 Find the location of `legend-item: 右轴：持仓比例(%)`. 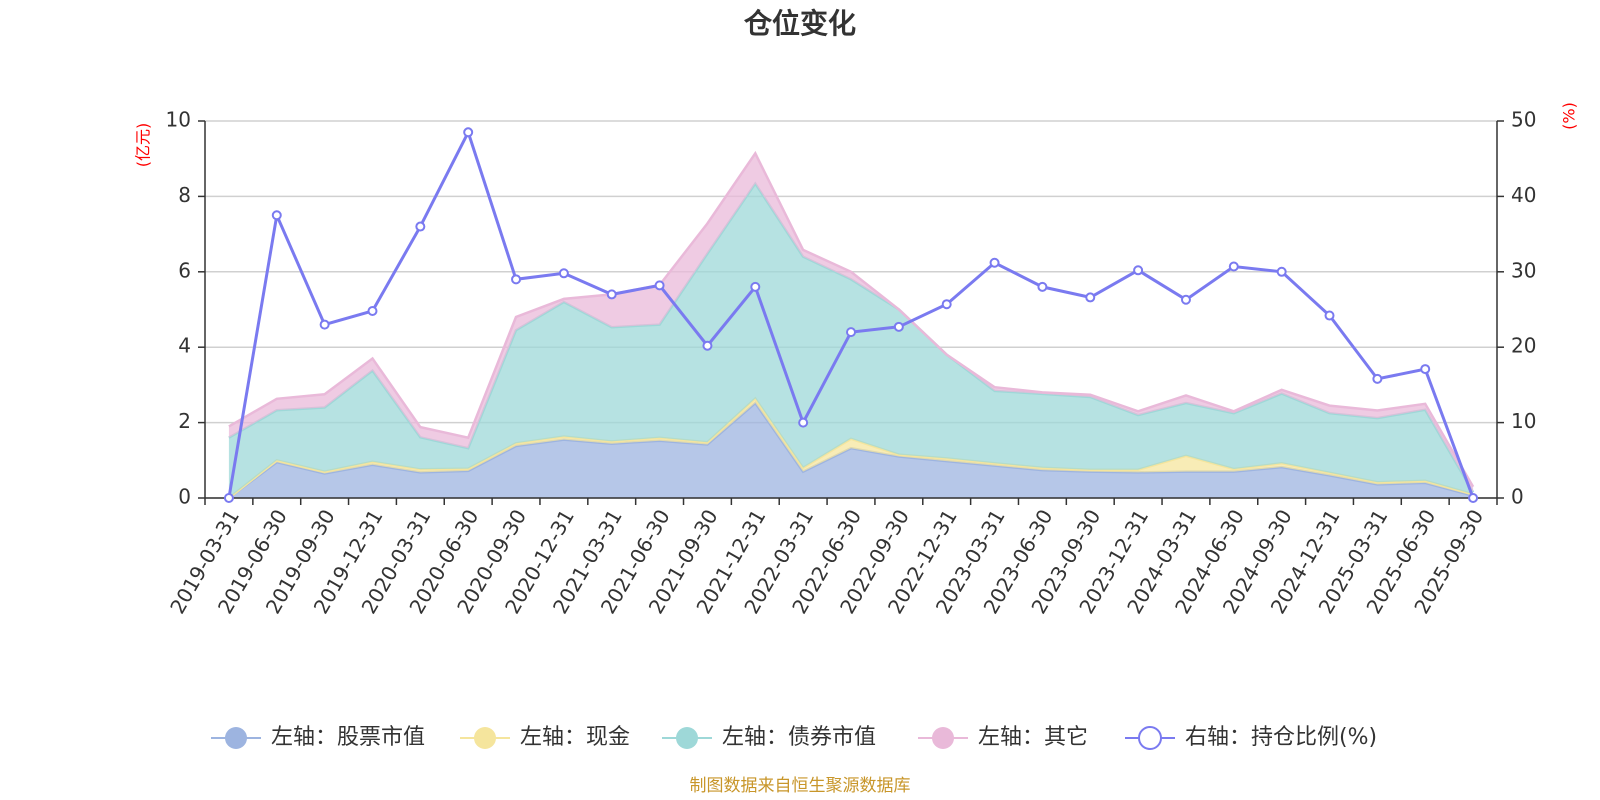

legend-item: 右轴：持仓比例(%) is located at coordinates (1251, 737).